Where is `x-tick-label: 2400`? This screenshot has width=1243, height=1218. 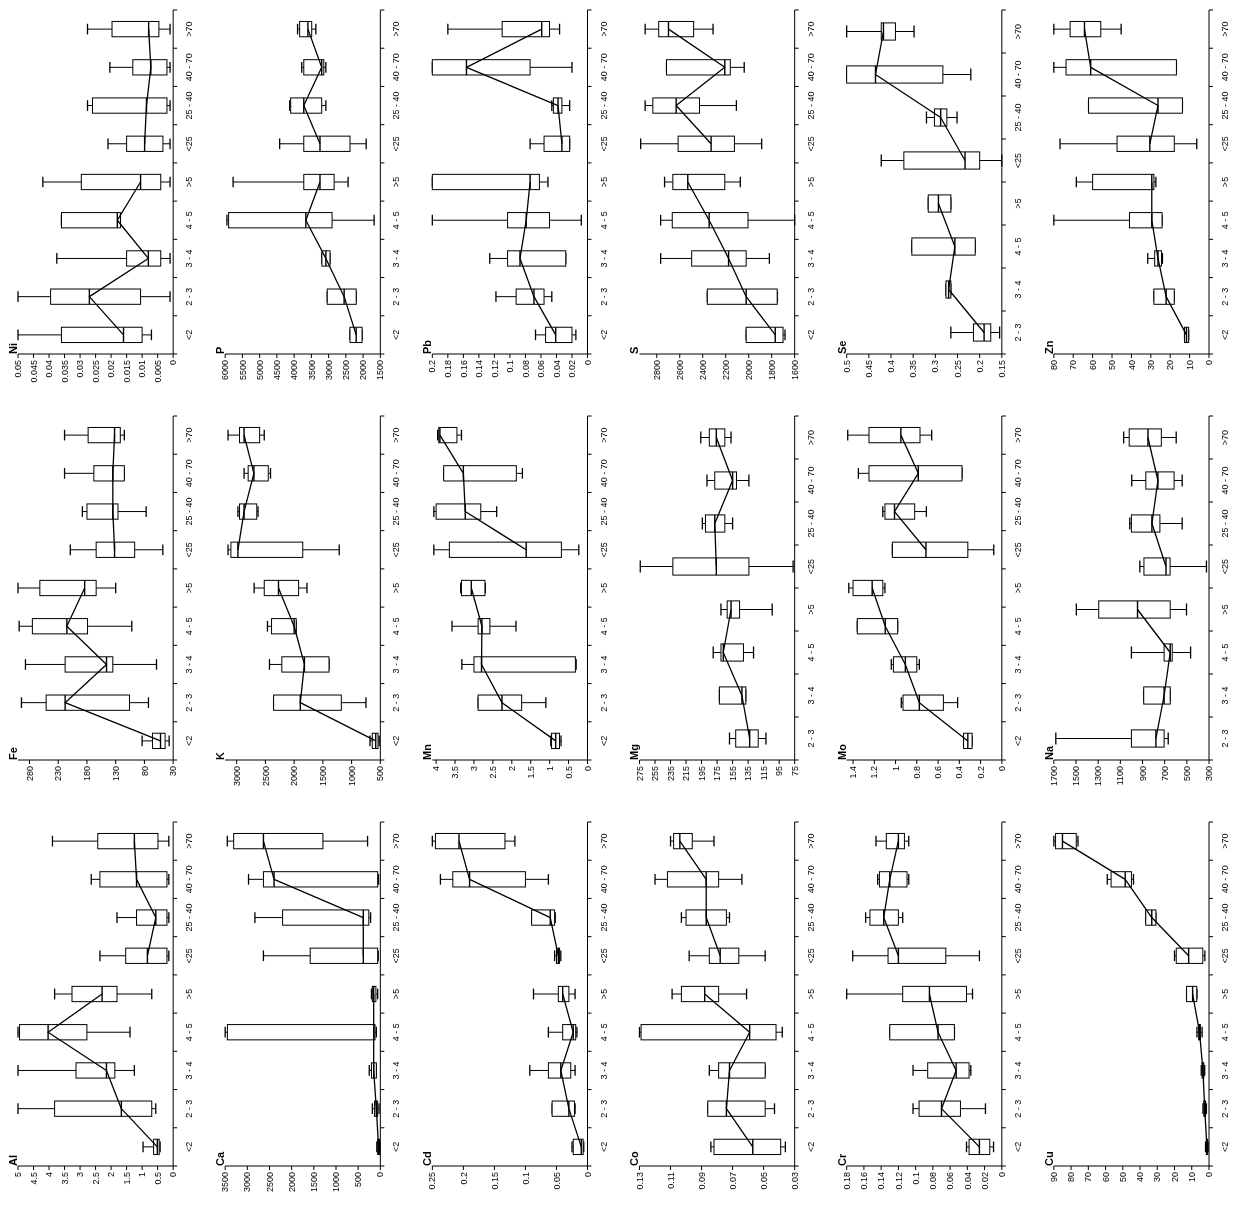 x-tick-label: 2400 is located at coordinates (702, 370).